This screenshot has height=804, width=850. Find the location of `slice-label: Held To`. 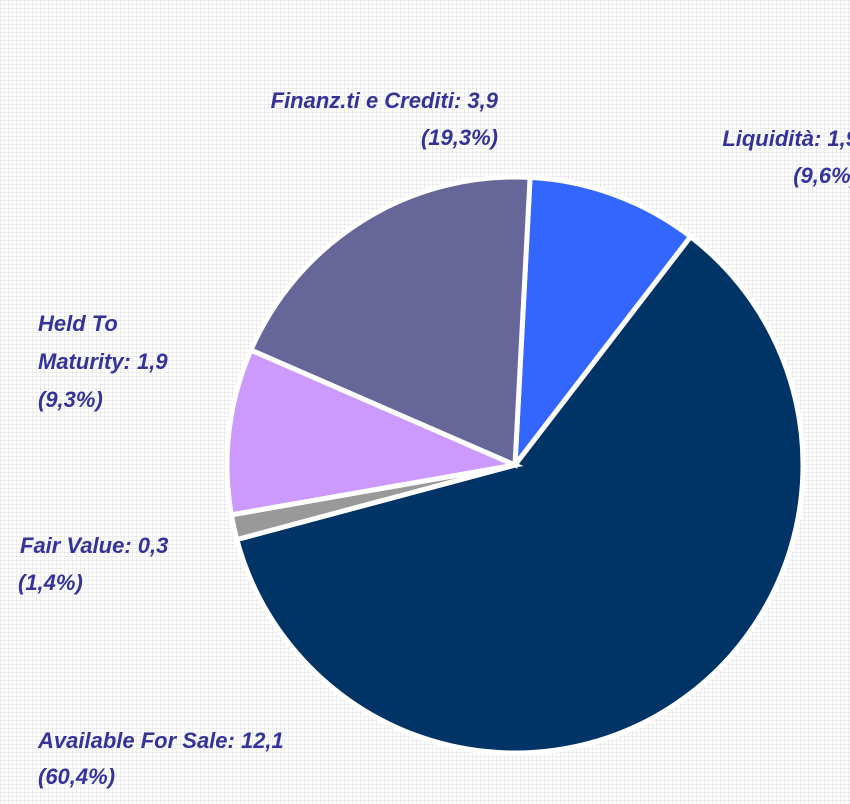

slice-label: Held To is located at coordinates (78, 323).